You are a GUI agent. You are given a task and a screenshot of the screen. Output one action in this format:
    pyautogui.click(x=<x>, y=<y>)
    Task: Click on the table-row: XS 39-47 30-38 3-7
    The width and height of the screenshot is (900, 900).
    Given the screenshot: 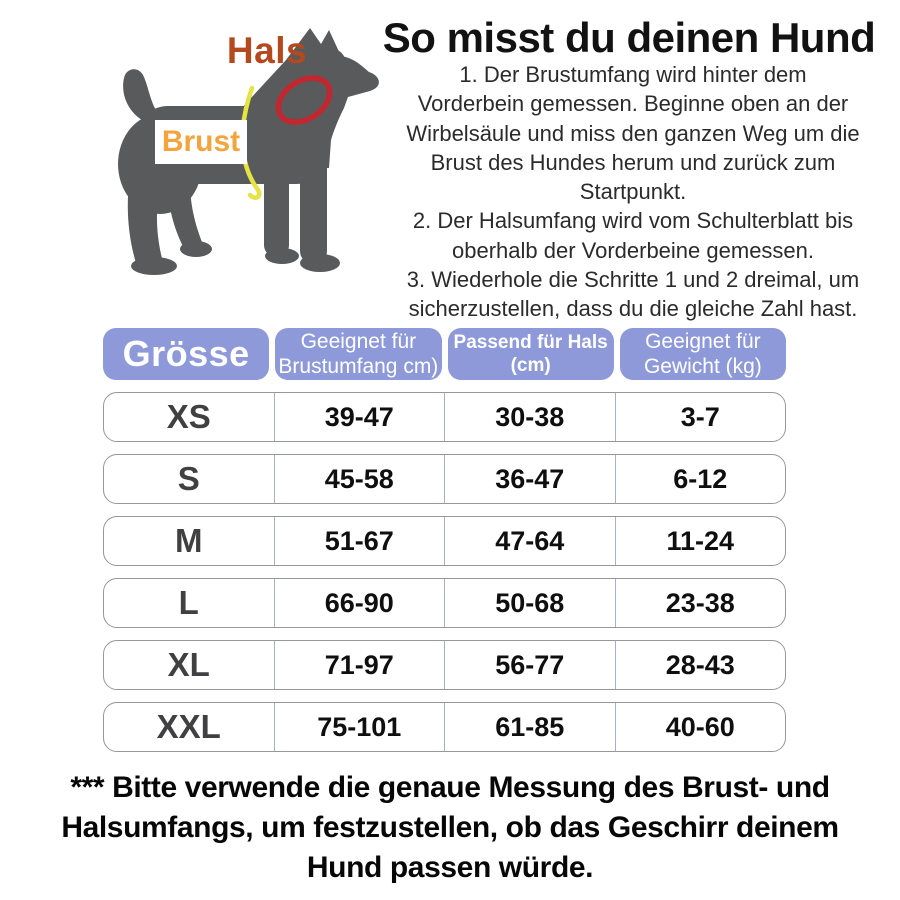 What is the action you would take?
    pyautogui.click(x=444, y=417)
    